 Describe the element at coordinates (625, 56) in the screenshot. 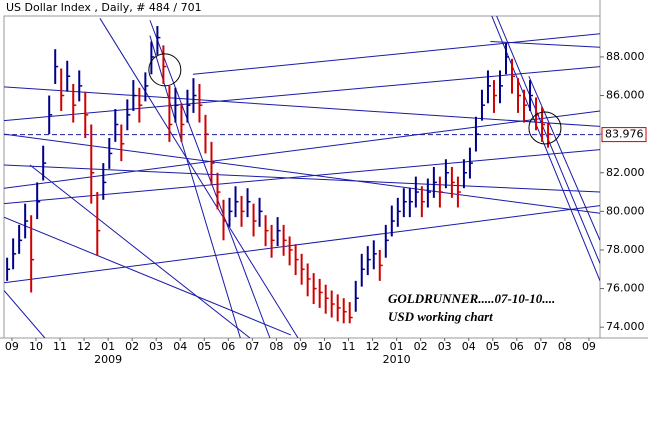

I see `y-tick-label: 88.000` at that location.